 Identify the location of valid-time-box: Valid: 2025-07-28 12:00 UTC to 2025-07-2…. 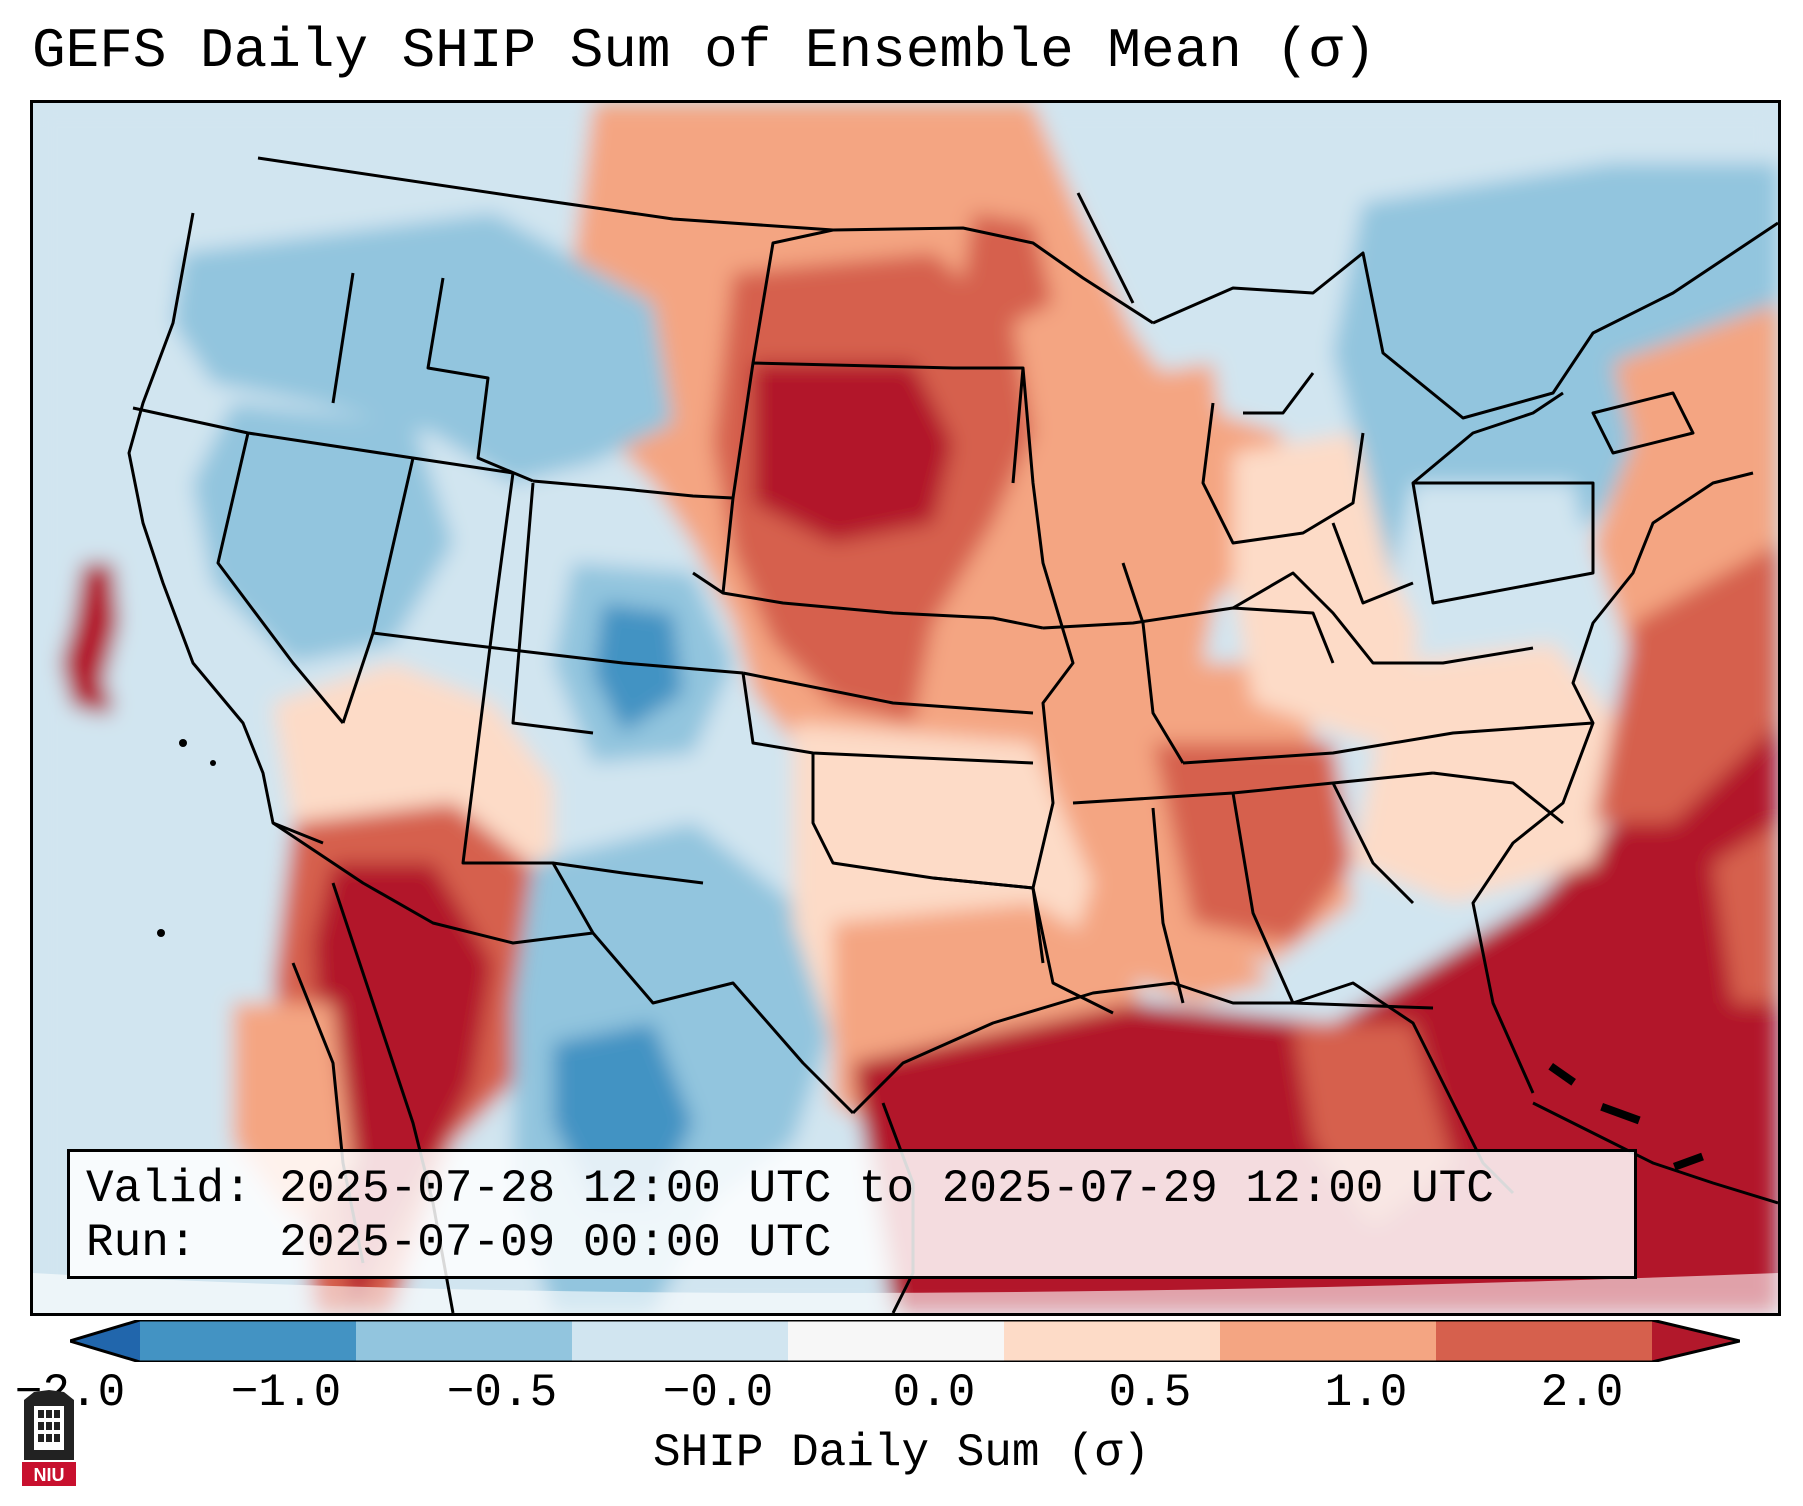
(852, 1214).